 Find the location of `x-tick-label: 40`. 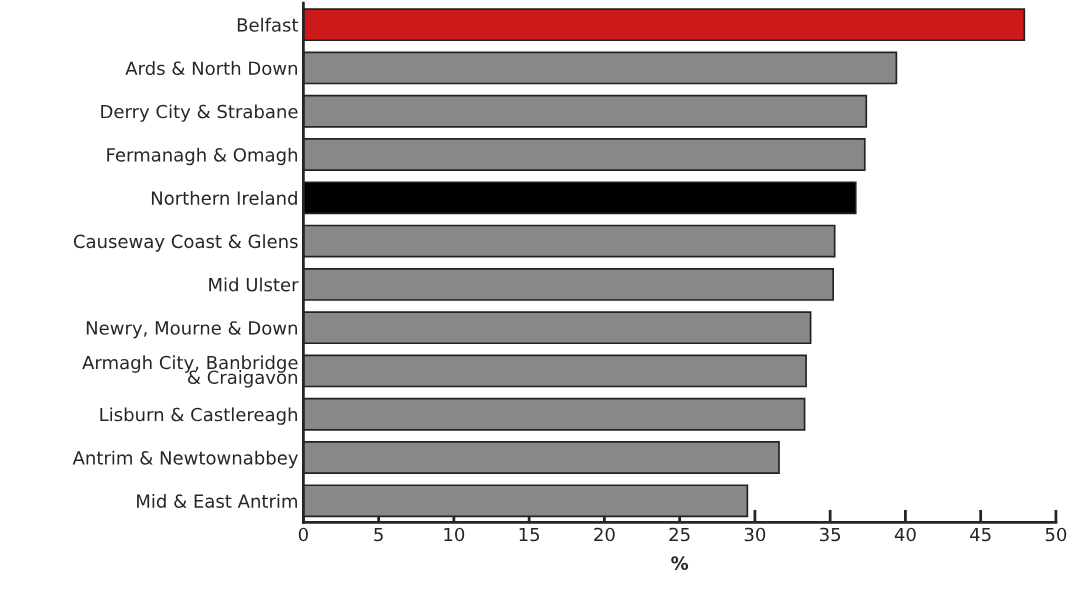

x-tick-label: 40 is located at coordinates (905, 534).